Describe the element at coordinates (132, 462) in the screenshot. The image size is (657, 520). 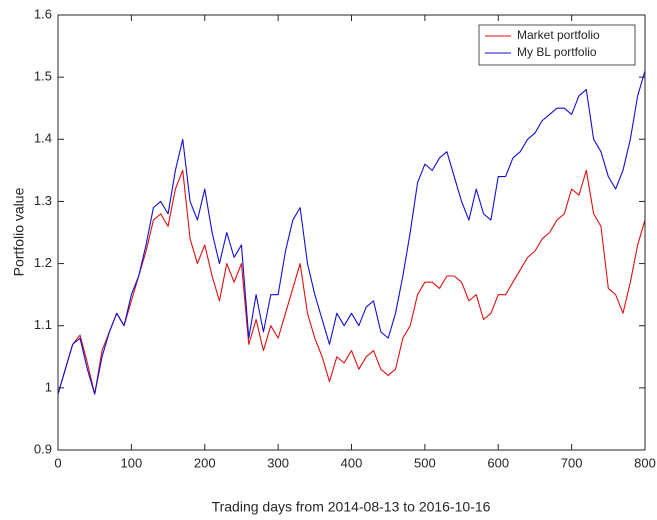
I see `x-tick-label: 100` at that location.